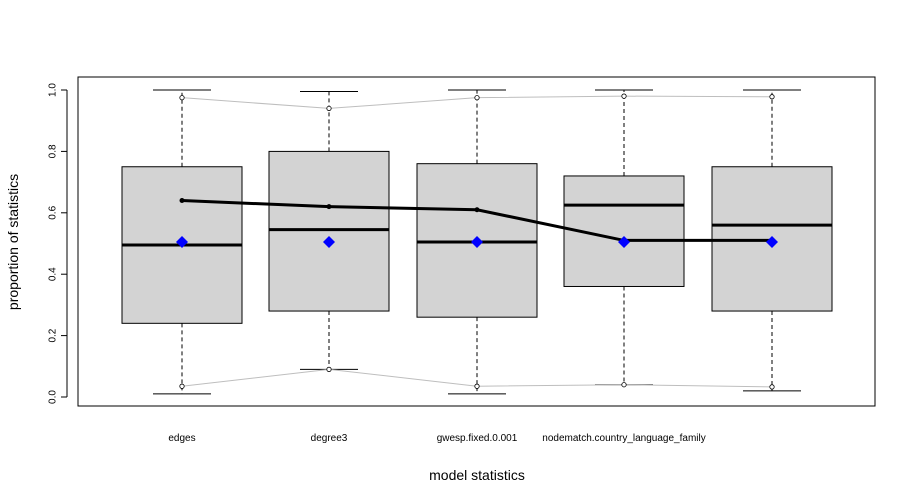  Describe the element at coordinates (53, 335) in the screenshot. I see `y-tick-label: 0.2` at that location.